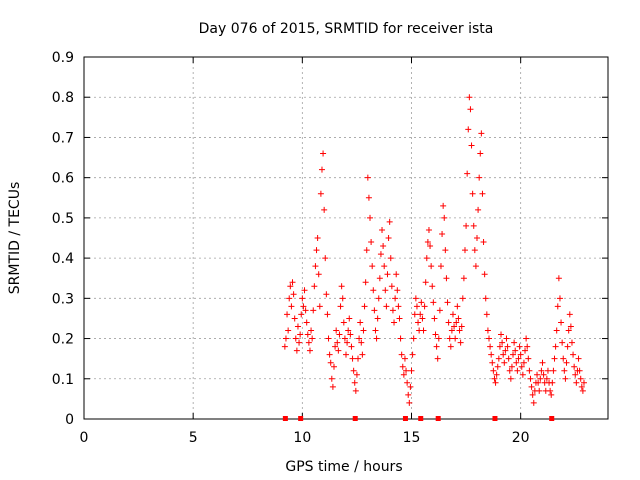 This screenshot has width=640, height=480. I want to click on y-tick-label: 0.4, so click(63, 259).